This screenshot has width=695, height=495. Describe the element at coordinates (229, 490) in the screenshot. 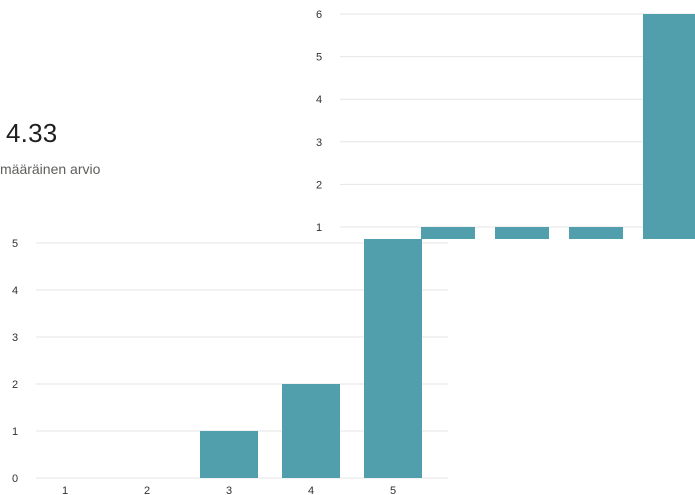

I see `bottom-x-tick-label: 3` at that location.